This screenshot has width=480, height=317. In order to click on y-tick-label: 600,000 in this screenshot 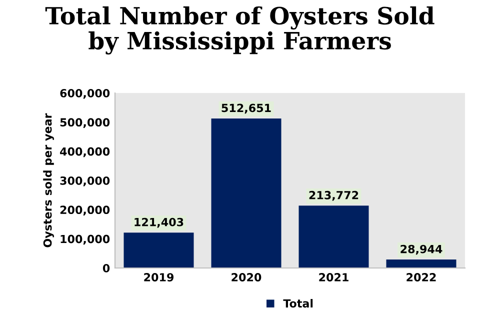, I will do `click(85, 93)`.